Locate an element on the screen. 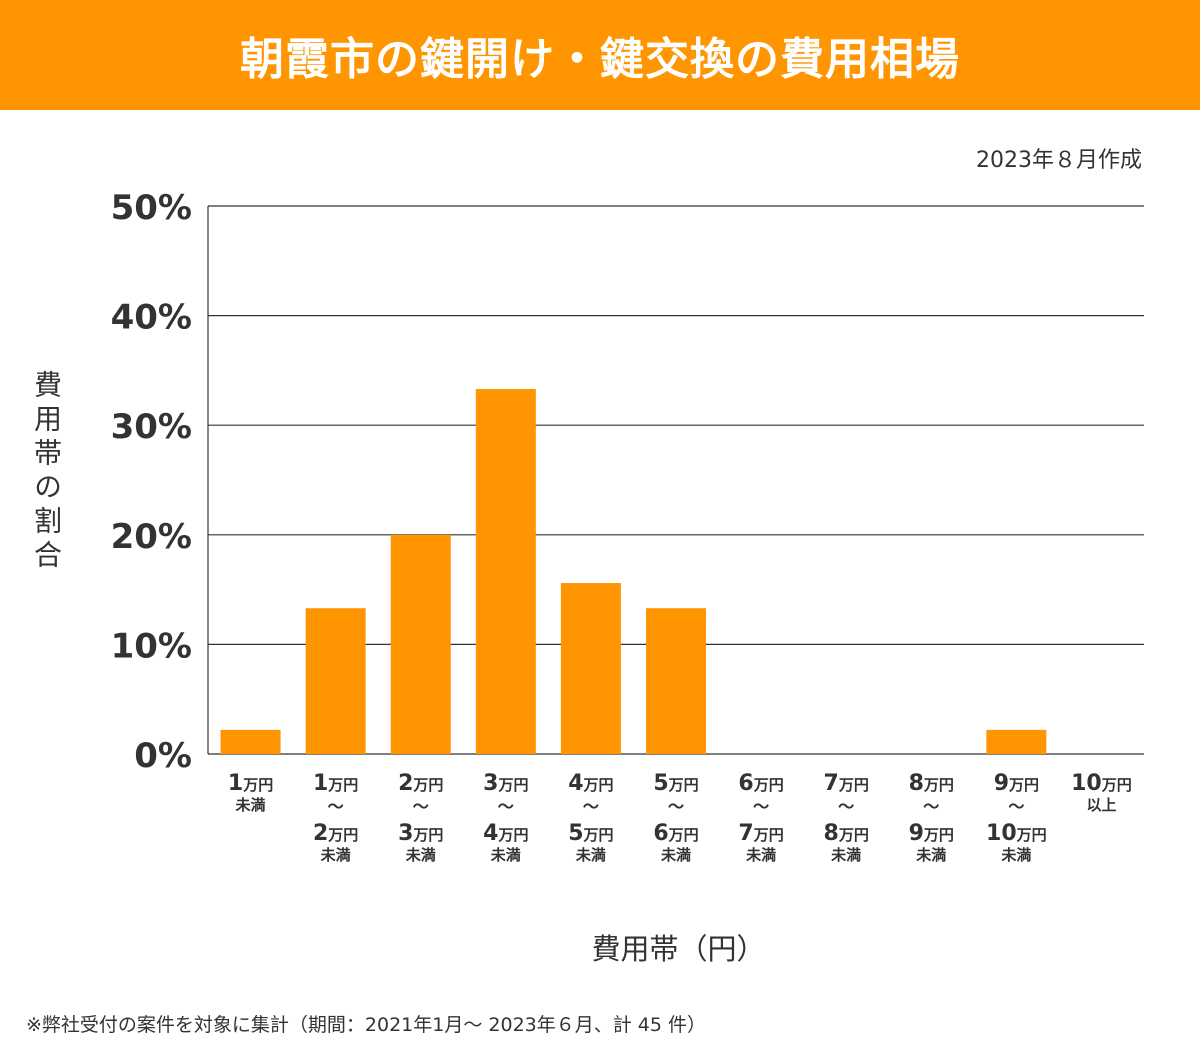  y-axis-label: 費用帯の割合 is located at coordinates (46, 472).